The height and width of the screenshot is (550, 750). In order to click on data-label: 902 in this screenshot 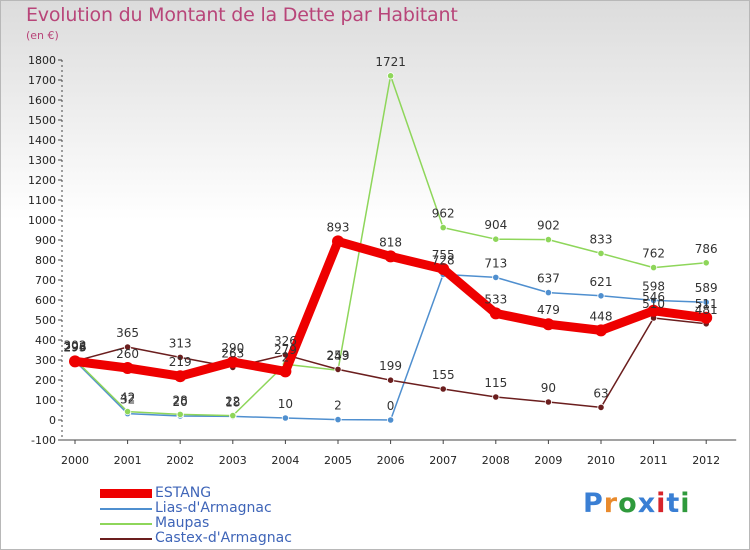, I will do `click(548, 226)`.